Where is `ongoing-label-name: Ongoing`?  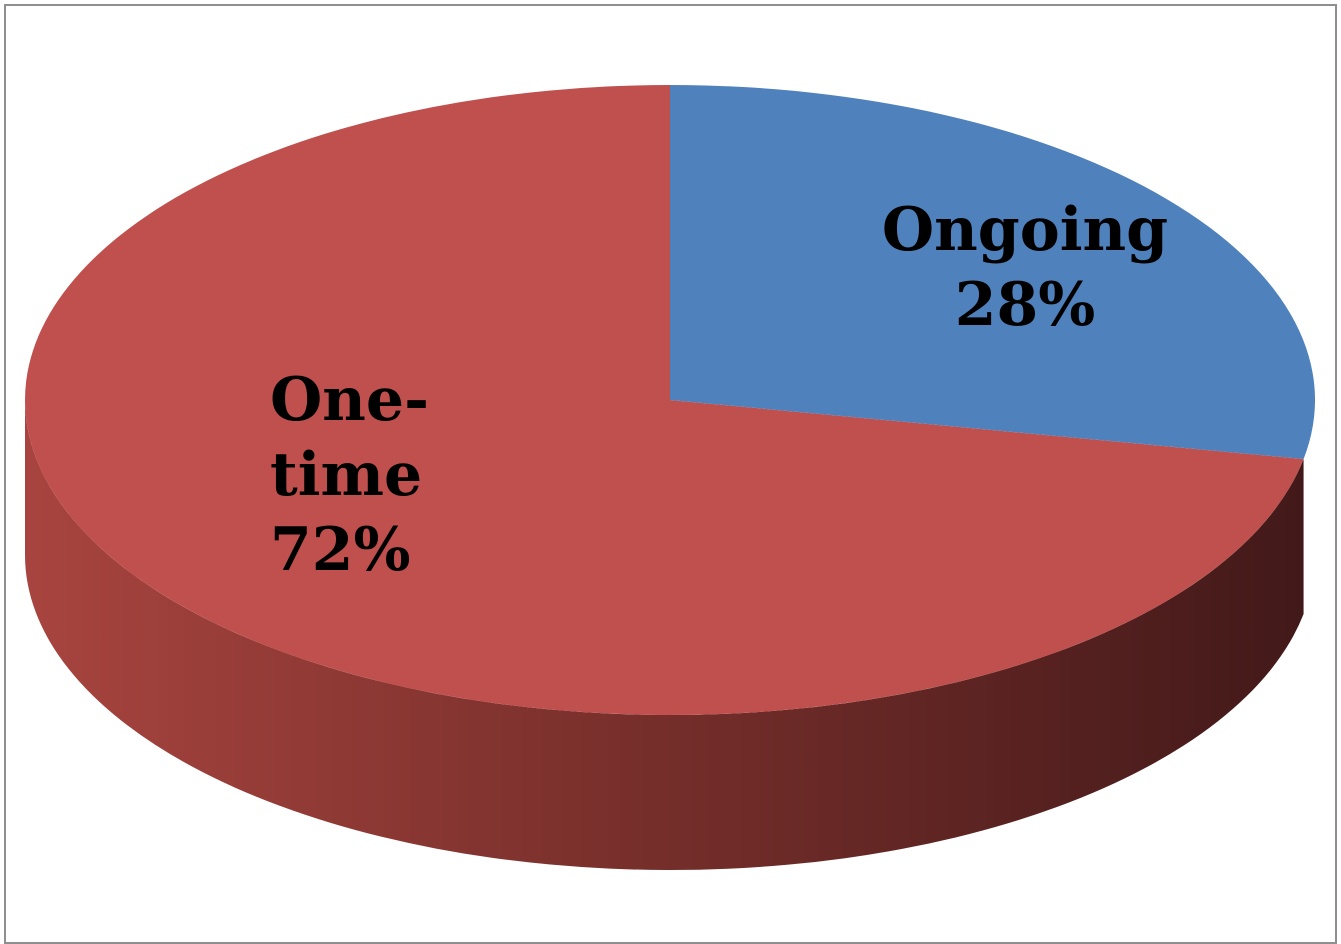
ongoing-label-name: Ongoing is located at coordinates (1025, 230).